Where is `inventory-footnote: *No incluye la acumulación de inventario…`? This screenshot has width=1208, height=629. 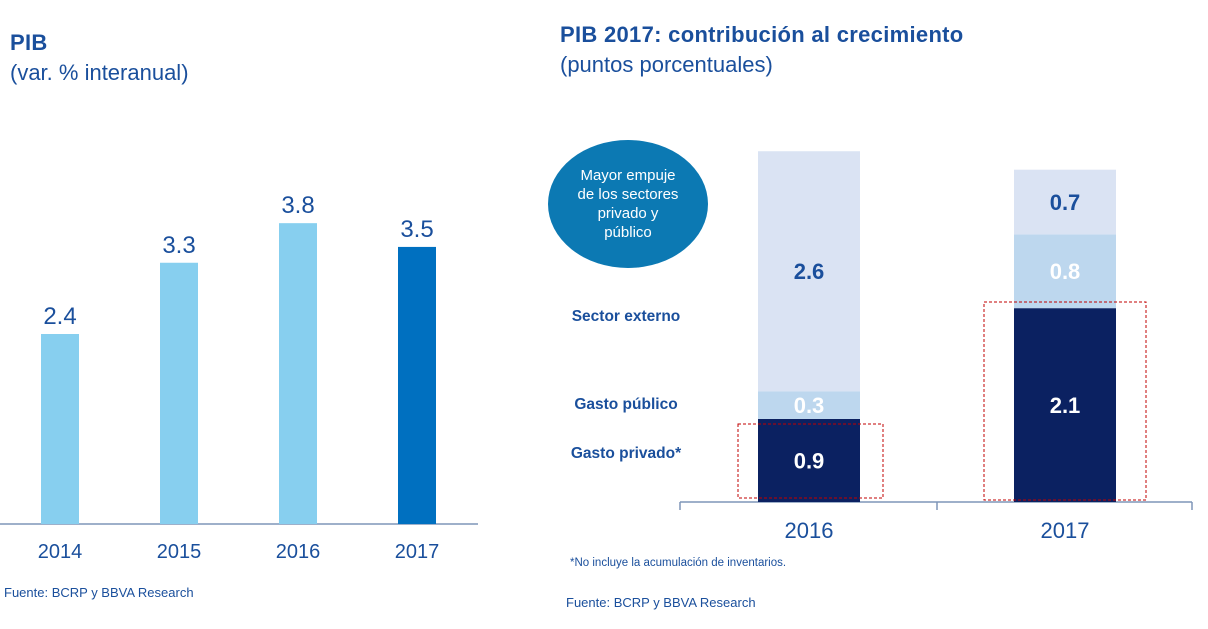
inventory-footnote: *No incluye la acumulación de inventario… is located at coordinates (678, 563).